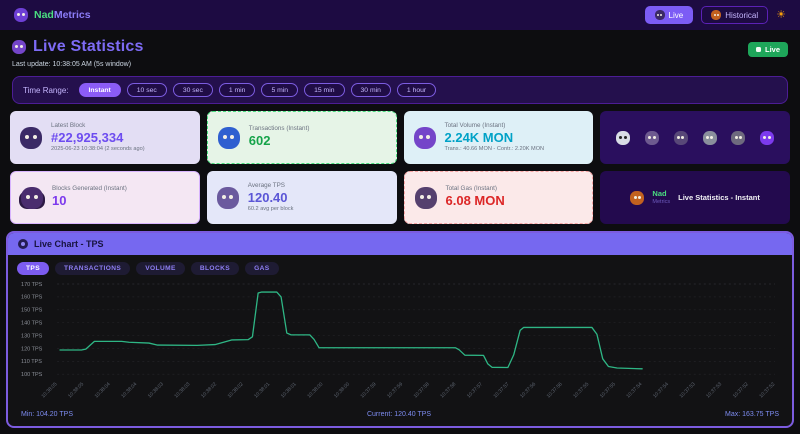 Image resolution: width=800 pixels, height=434 pixels. Describe the element at coordinates (471, 189) in the screenshot. I see `total-gas-label: Total Gas (Instant)` at that location.